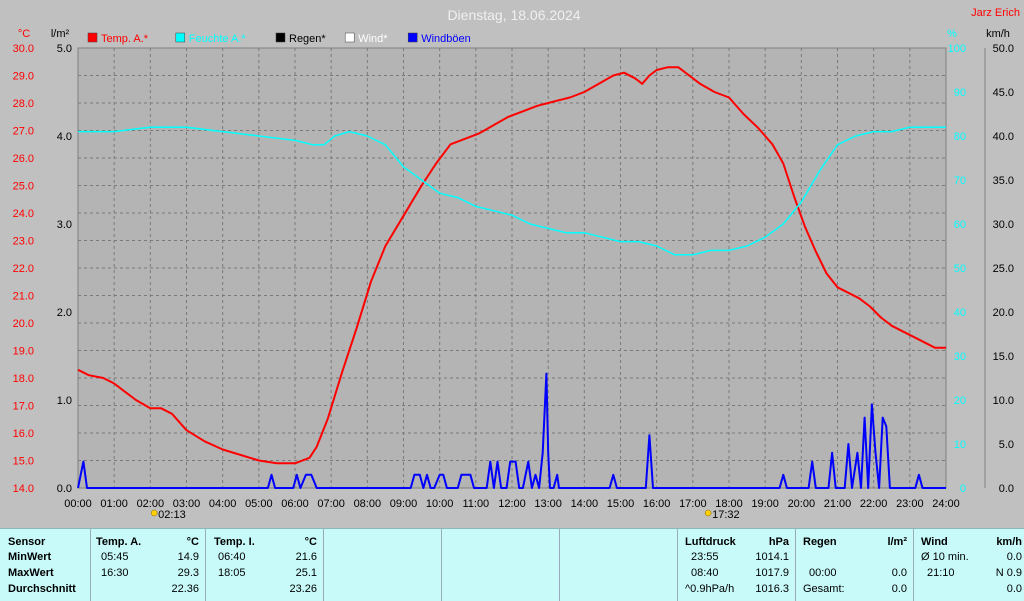 Image resolution: width=1024 pixels, height=601 pixels. Describe the element at coordinates (23, 269) in the screenshot. I see `temp-tick-label: 22.0` at that location.